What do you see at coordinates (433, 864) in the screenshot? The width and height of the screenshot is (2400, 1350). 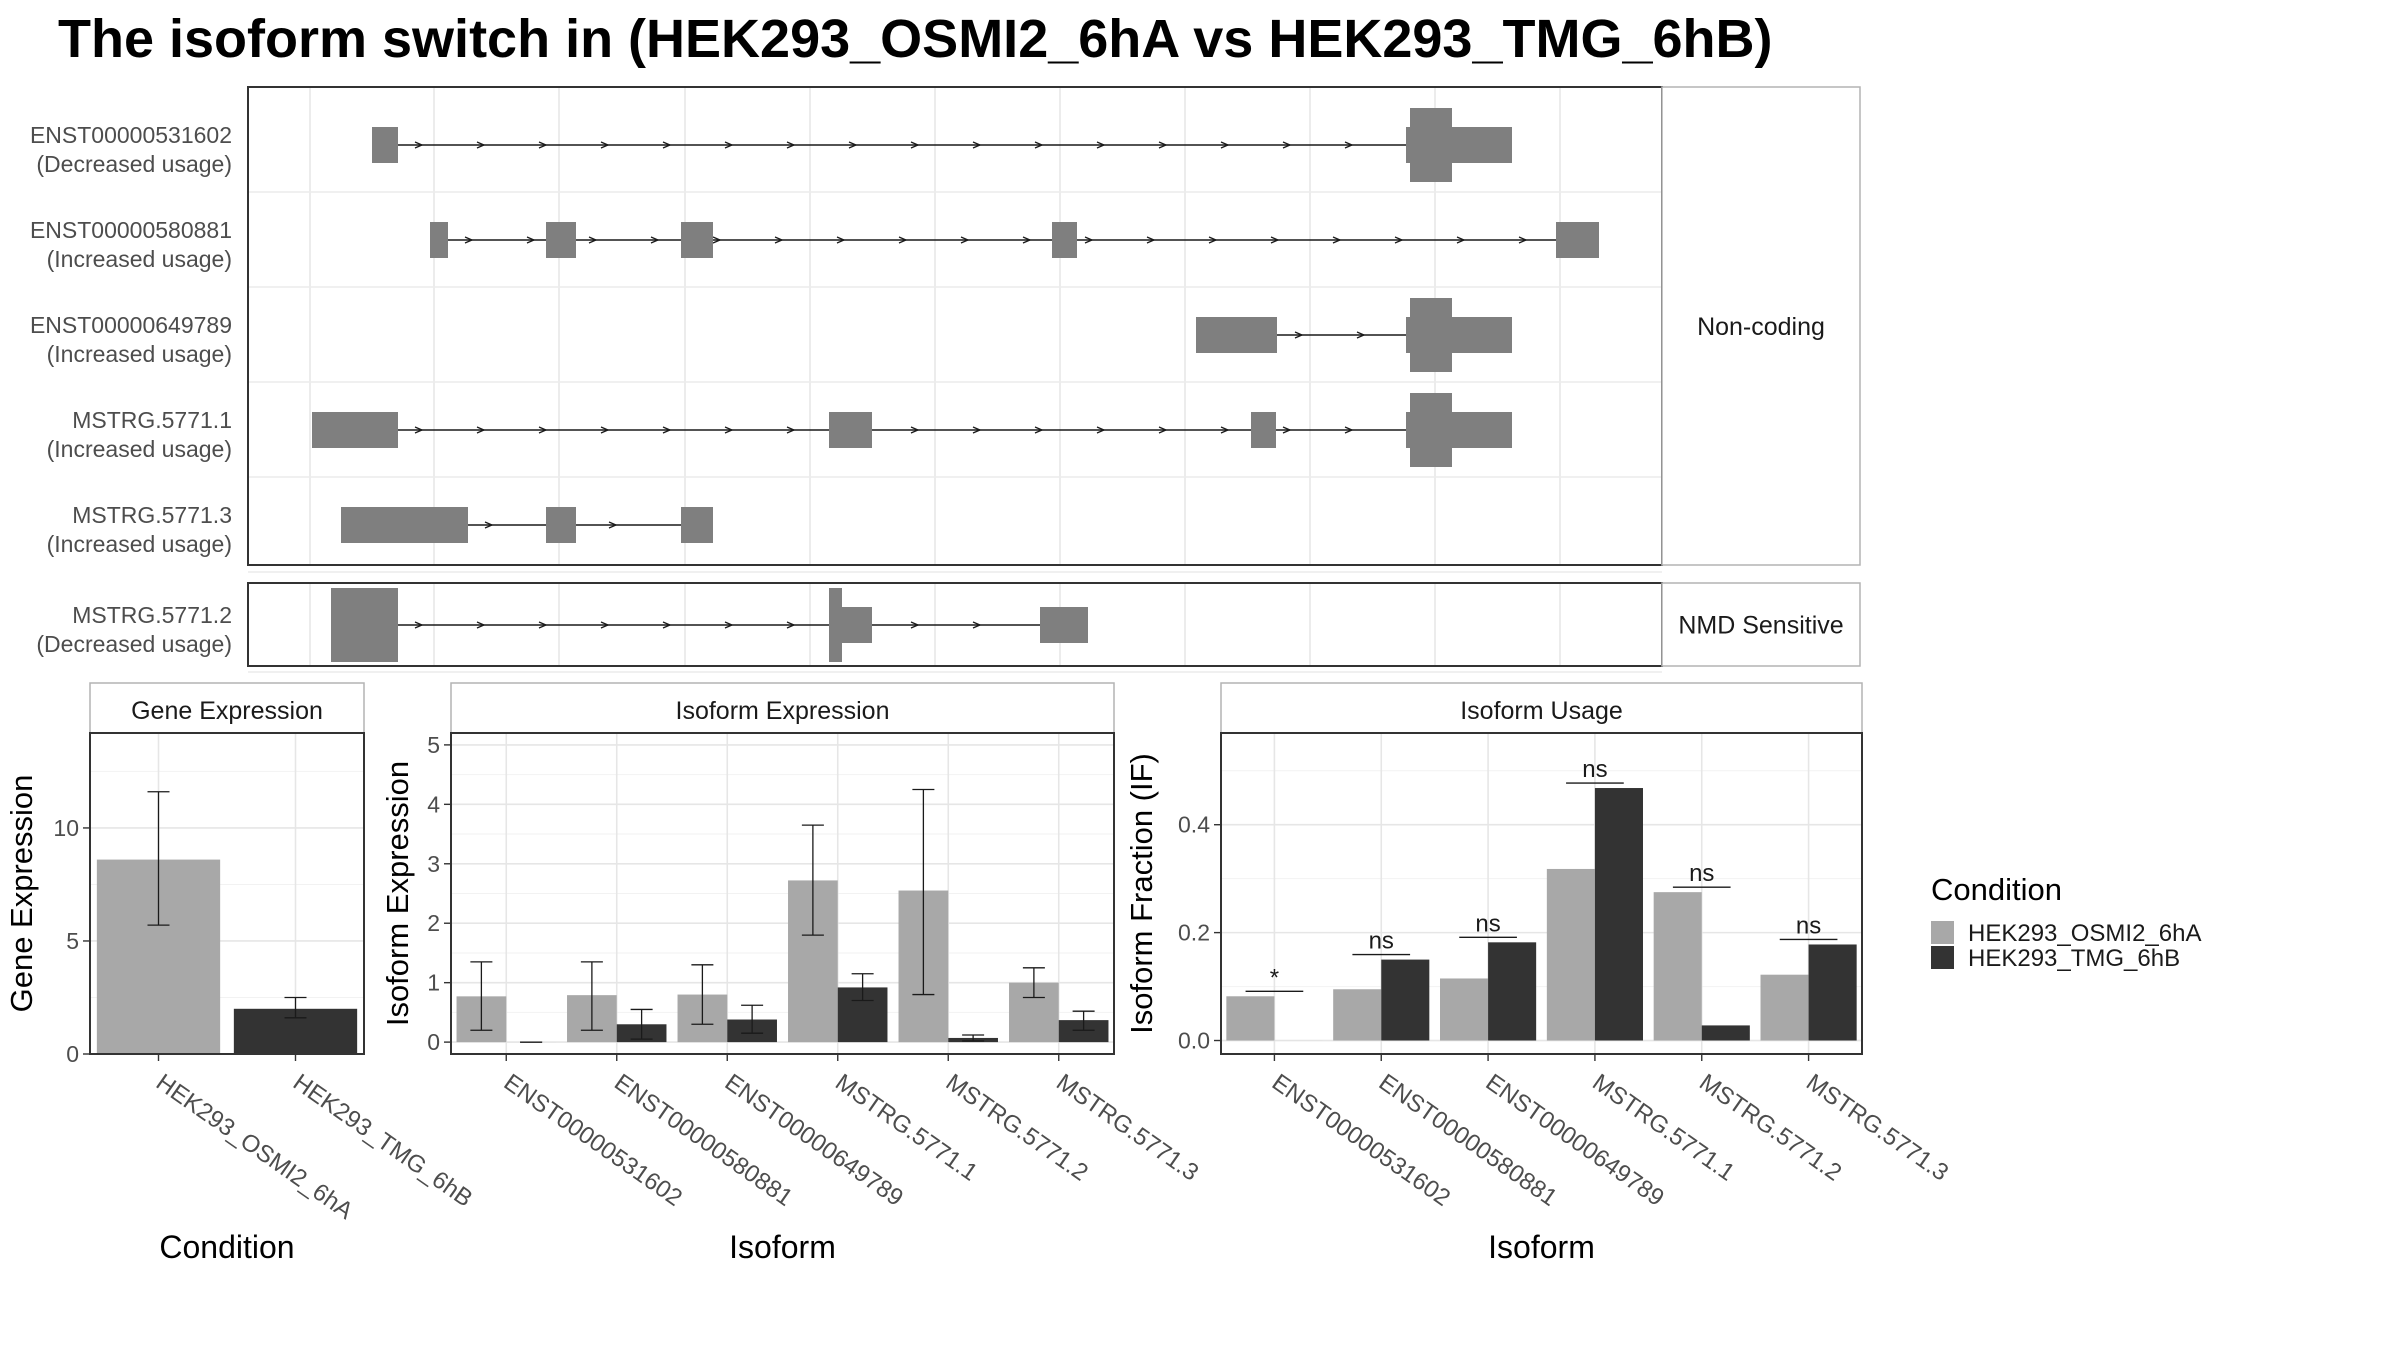 I see `y-tick-label: 3` at bounding box center [433, 864].